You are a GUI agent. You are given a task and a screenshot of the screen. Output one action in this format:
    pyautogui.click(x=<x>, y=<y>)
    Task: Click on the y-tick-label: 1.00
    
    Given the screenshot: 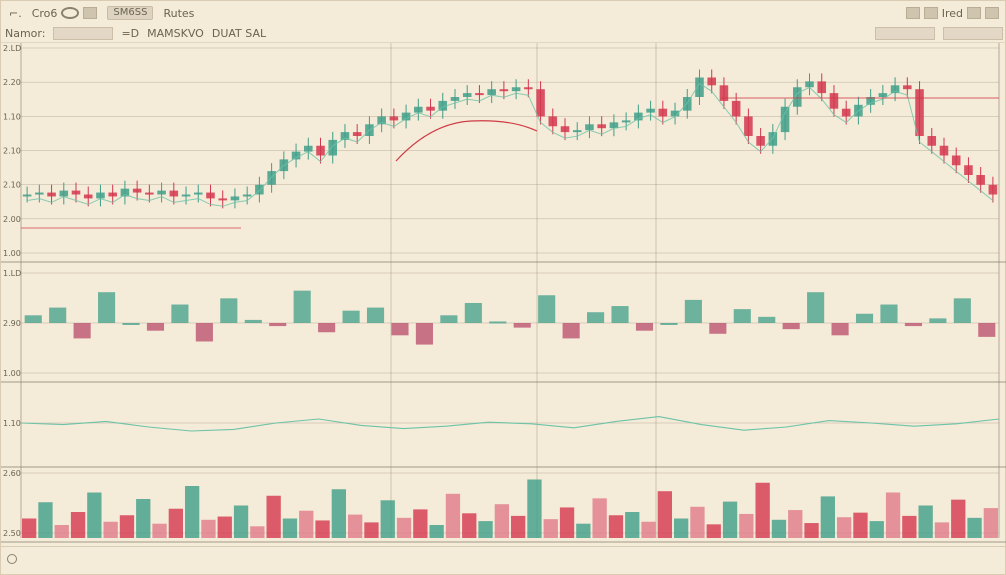 What is the action you would take?
    pyautogui.click(x=12, y=253)
    